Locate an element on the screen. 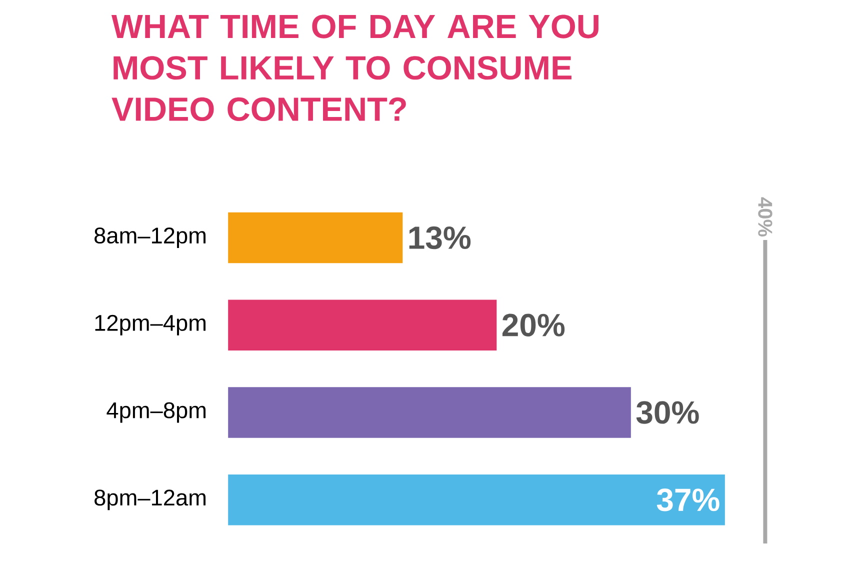  chart-title: WHAT TIME OF DAY ARE YOU MOST LIKELY TO CONSUME VIDEO CONTENT? is located at coordinates (354, 67).